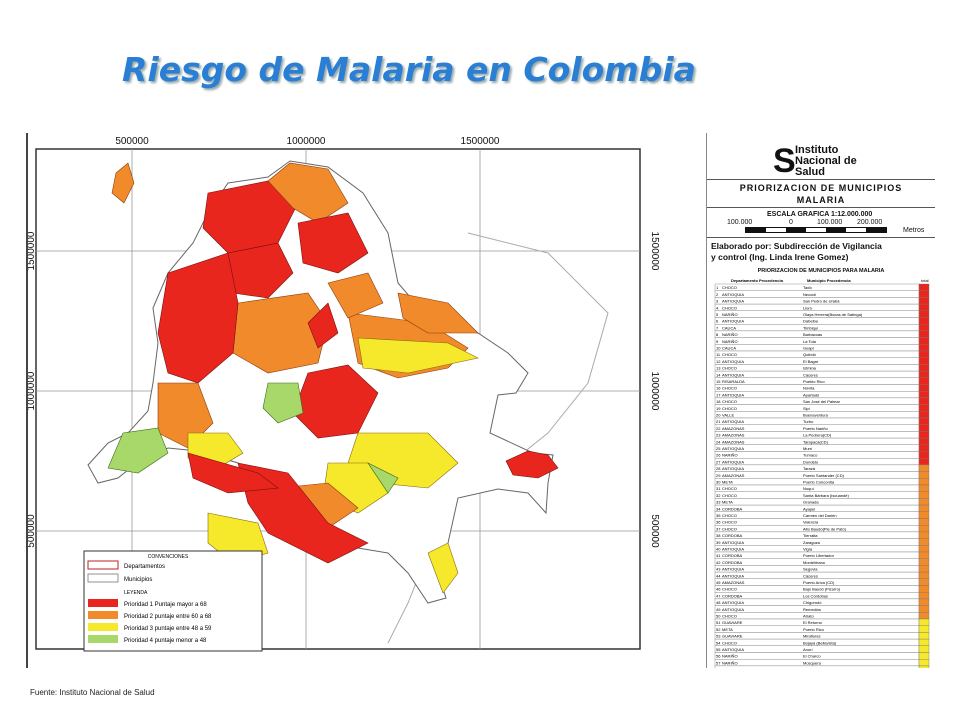 This screenshot has width=960, height=720. I want to click on table-row: 28 ANTIOQUIA Tarazá, so click(822, 468).